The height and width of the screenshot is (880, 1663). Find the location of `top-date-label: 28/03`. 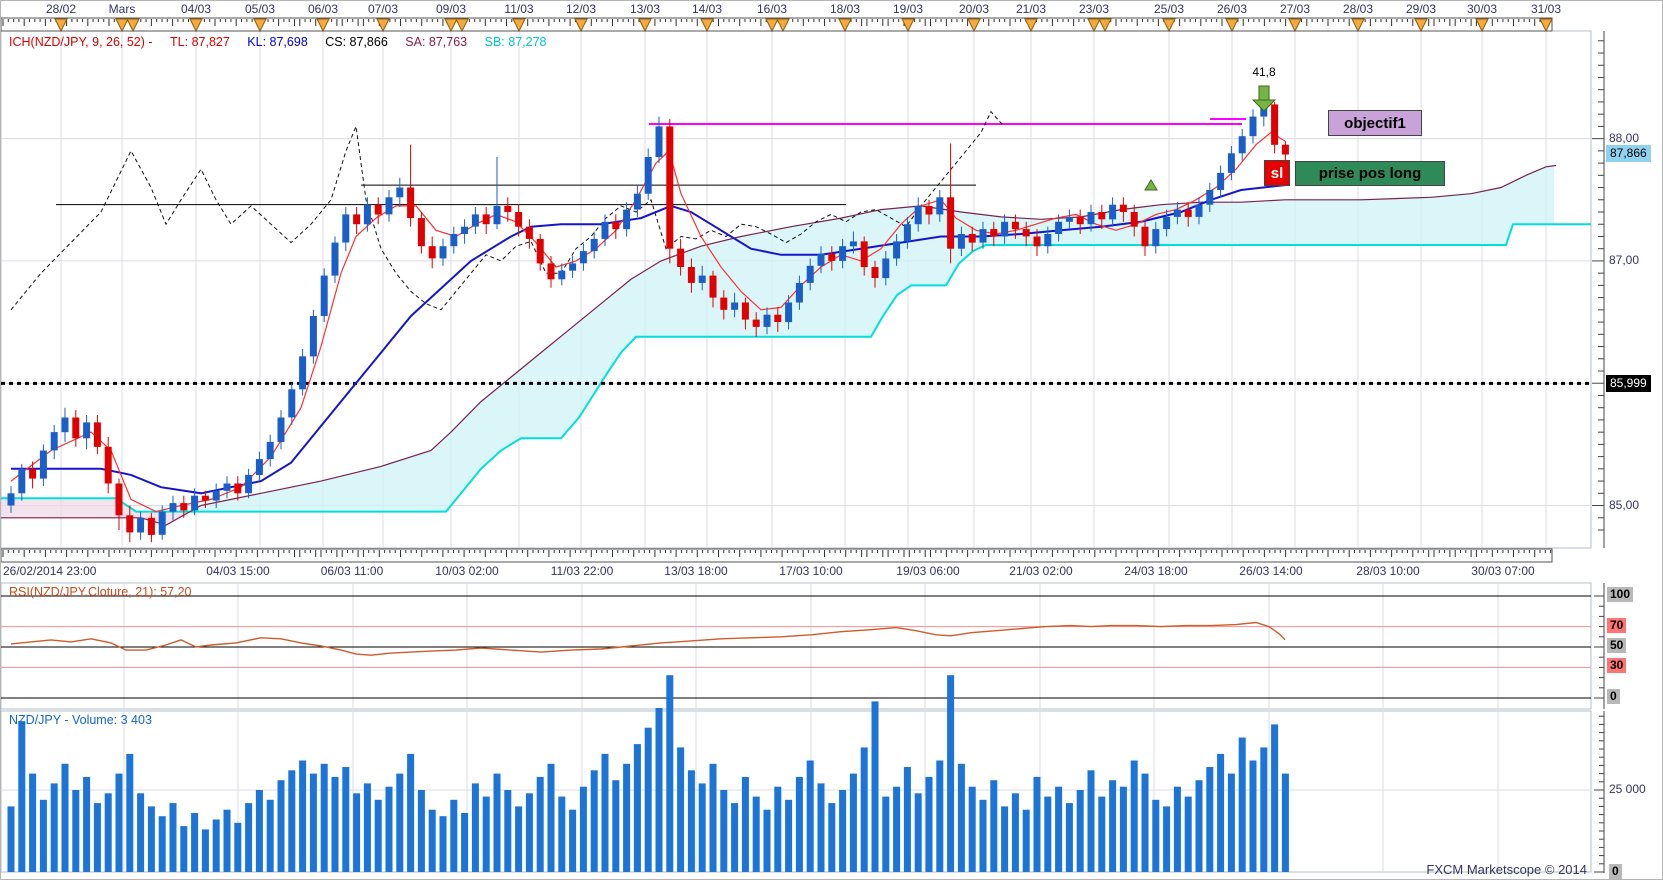

top-date-label: 28/03 is located at coordinates (1358, 9).